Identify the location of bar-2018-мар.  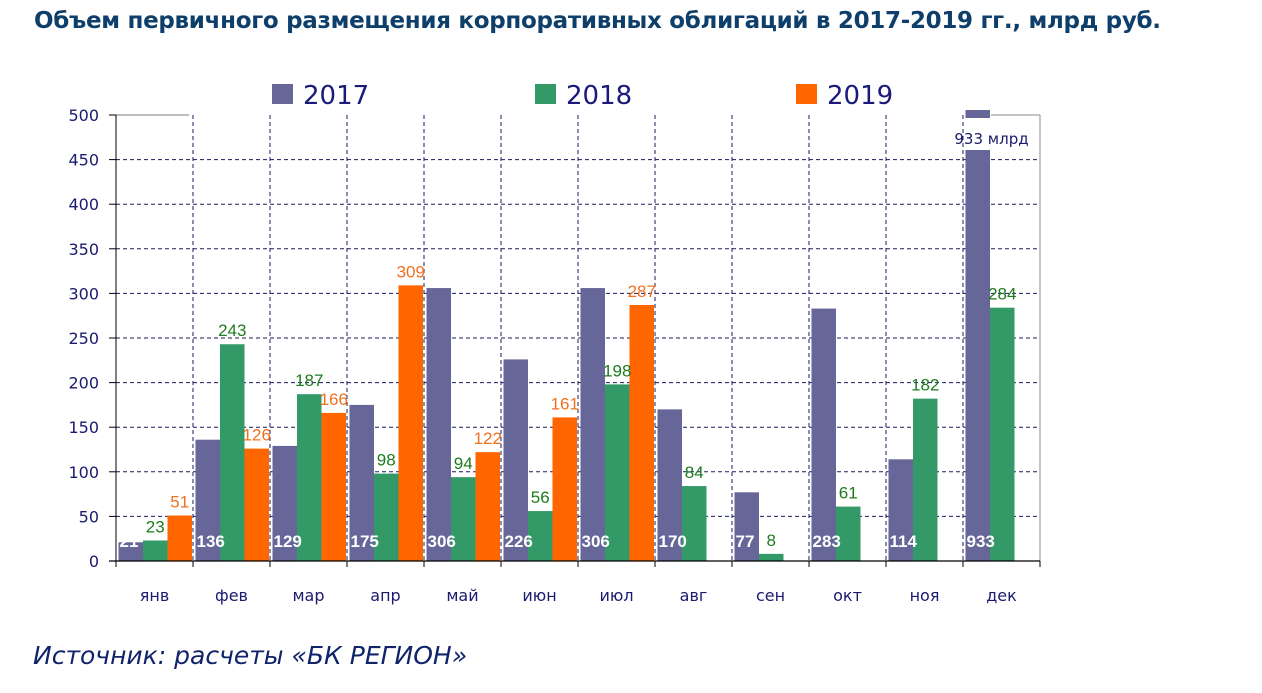
(309, 477).